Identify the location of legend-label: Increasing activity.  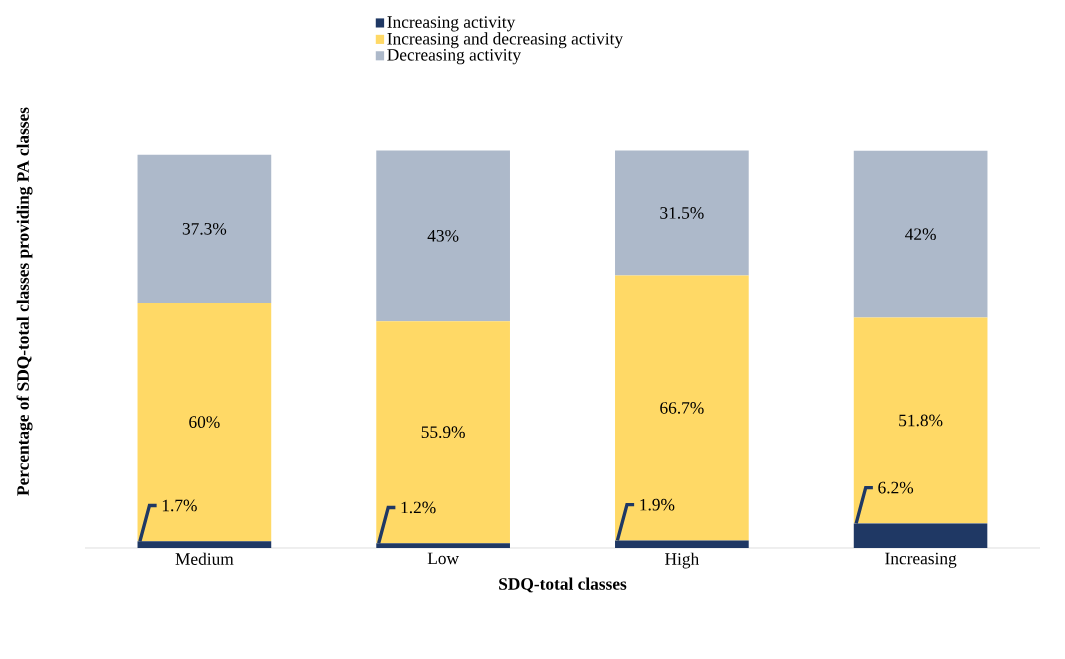
(451, 24).